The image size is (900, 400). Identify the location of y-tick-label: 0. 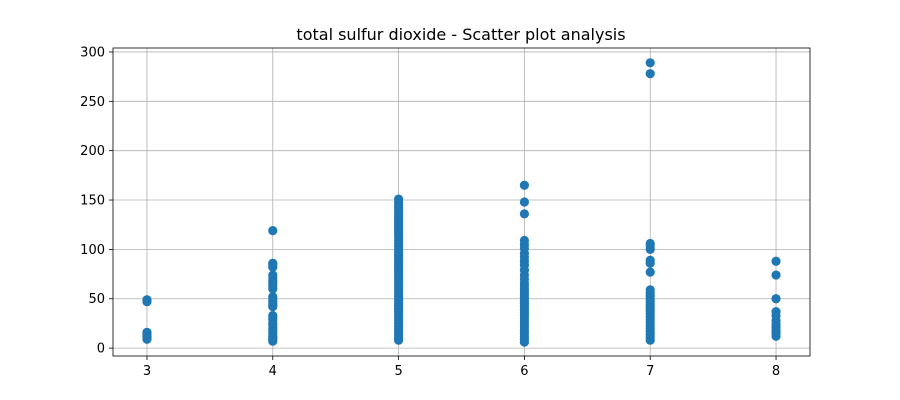
(101, 349).